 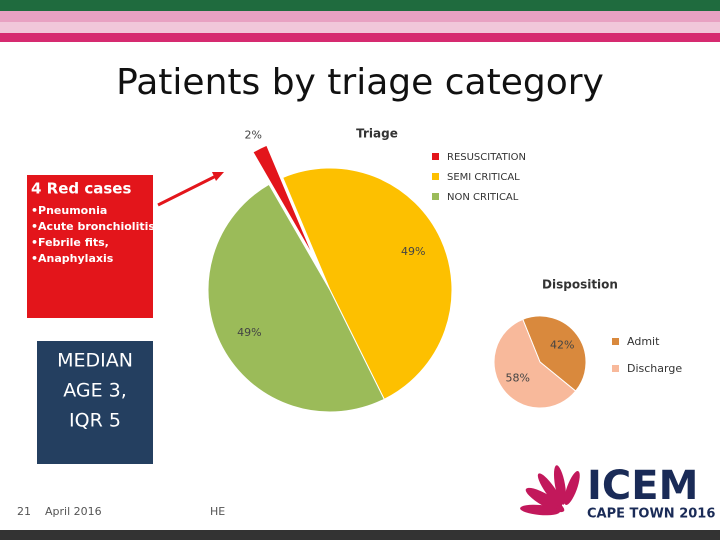 What do you see at coordinates (562, 345) in the screenshot?
I see `data-label: 42%` at bounding box center [562, 345].